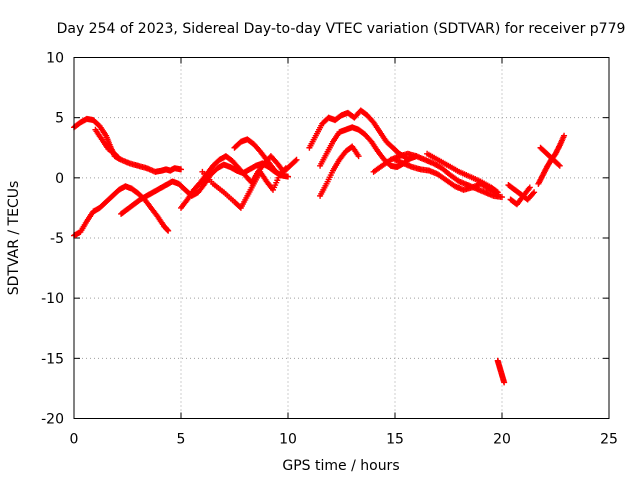 Image resolution: width=640 pixels, height=480 pixels. Describe the element at coordinates (550, 156) in the screenshot. I see `series-track-r` at that location.